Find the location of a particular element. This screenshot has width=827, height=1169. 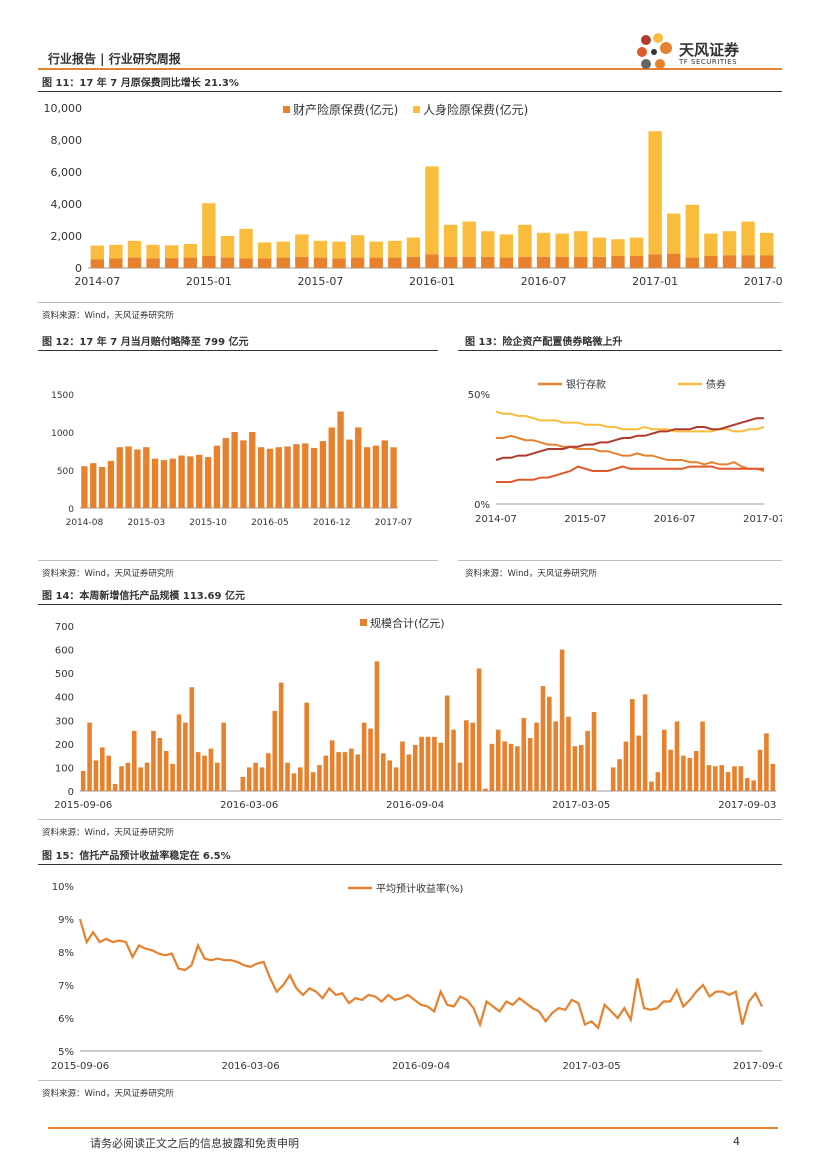

fig12-title-rule is located at coordinates (238, 350).